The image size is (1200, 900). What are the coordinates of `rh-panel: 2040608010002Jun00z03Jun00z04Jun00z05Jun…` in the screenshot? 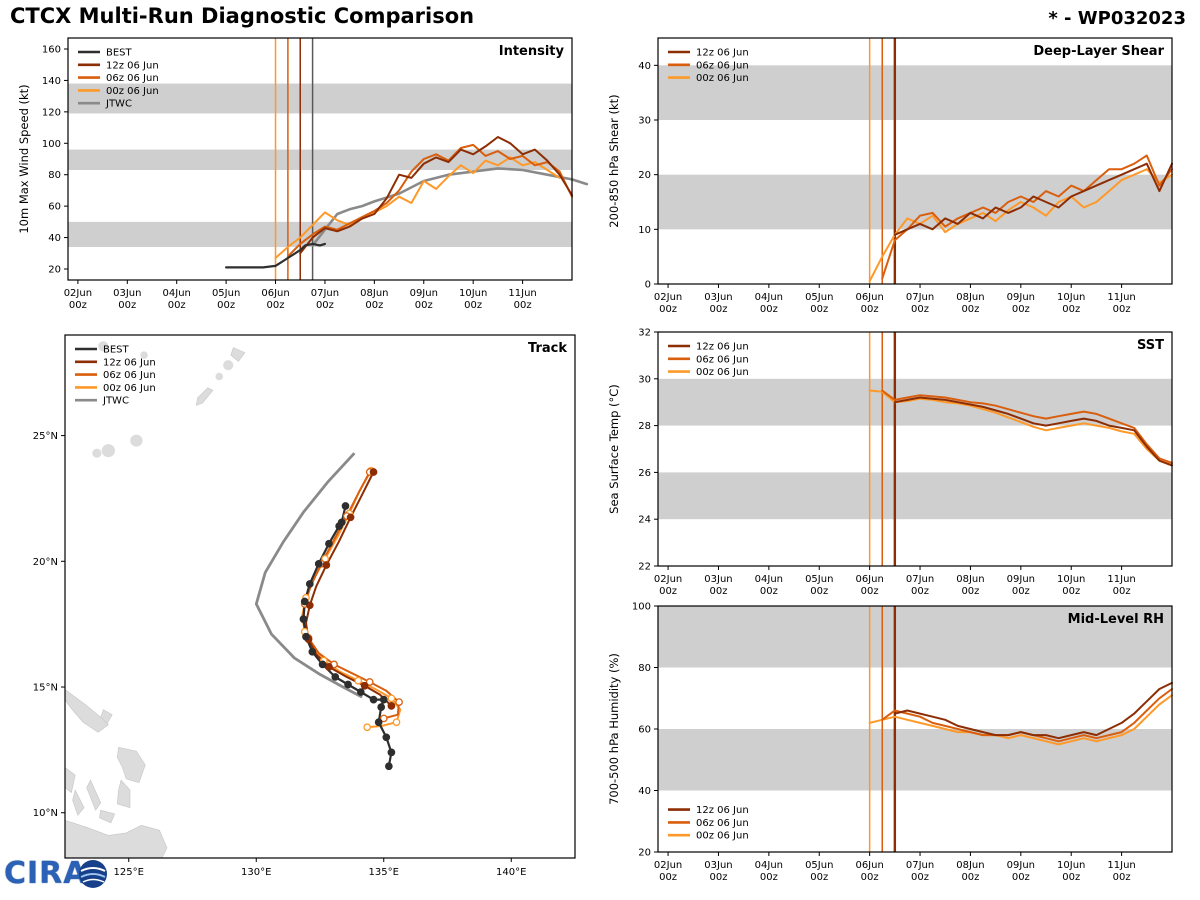 It's located at (890, 742).